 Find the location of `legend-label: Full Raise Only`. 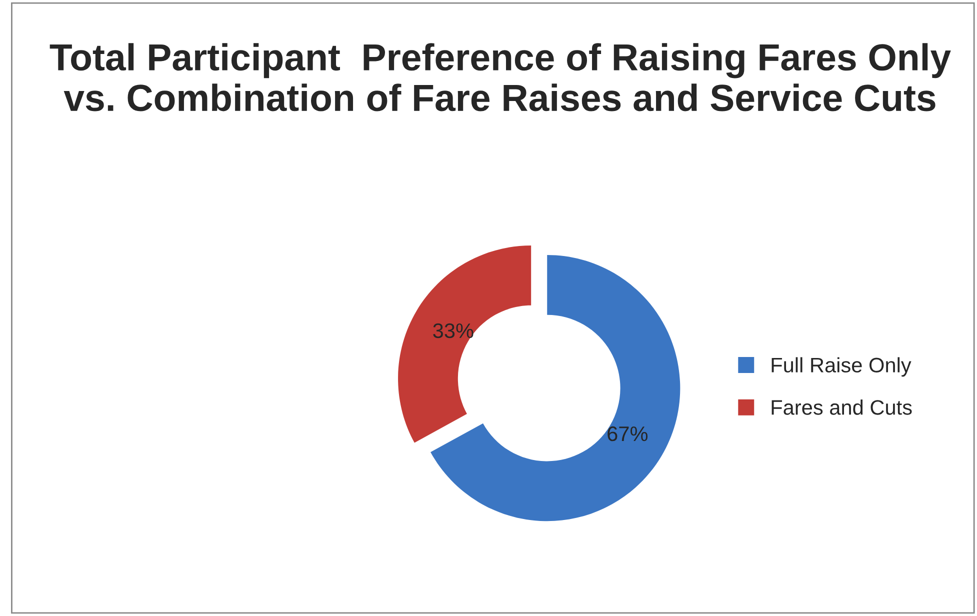

legend-label: Full Raise Only is located at coordinates (842, 367).